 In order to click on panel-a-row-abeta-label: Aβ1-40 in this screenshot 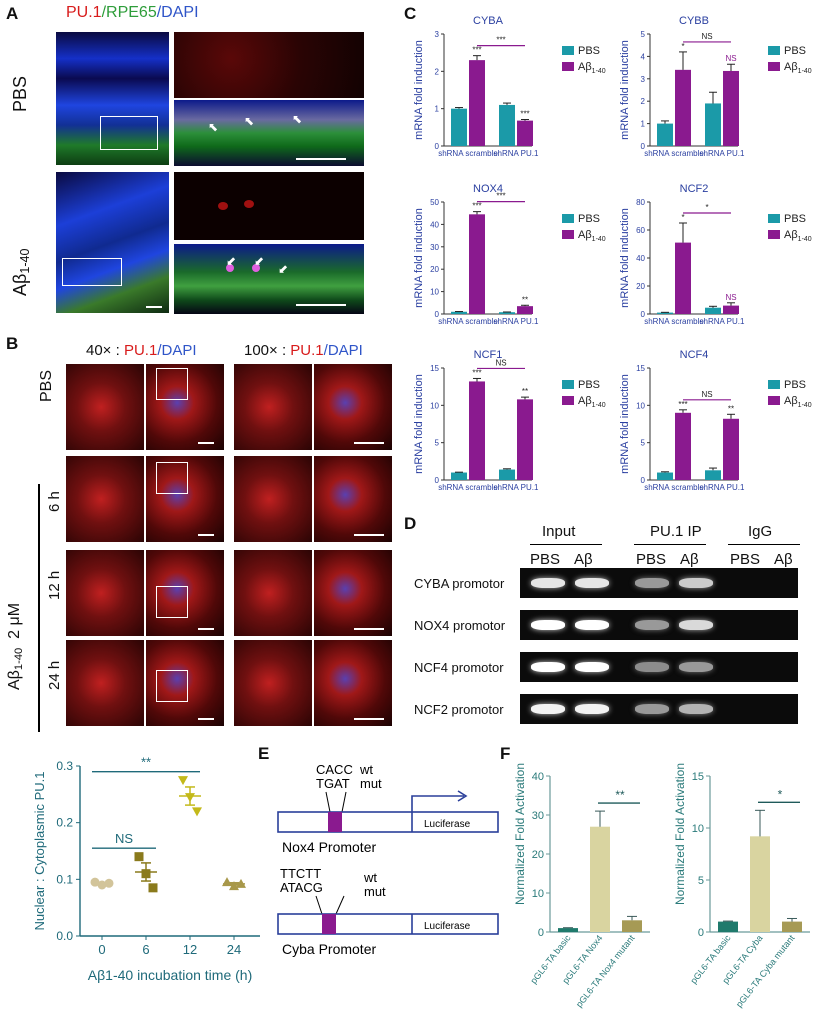, I will do `click(21, 272)`.